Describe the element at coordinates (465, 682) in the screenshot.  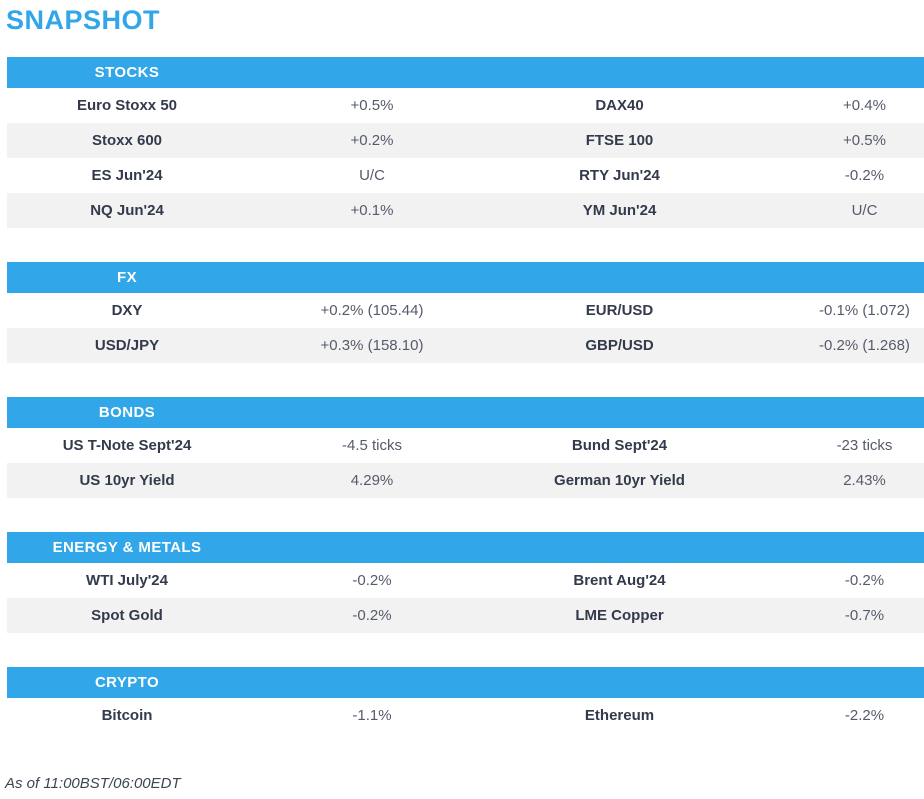
I see `section-header: CRYPTO` at that location.